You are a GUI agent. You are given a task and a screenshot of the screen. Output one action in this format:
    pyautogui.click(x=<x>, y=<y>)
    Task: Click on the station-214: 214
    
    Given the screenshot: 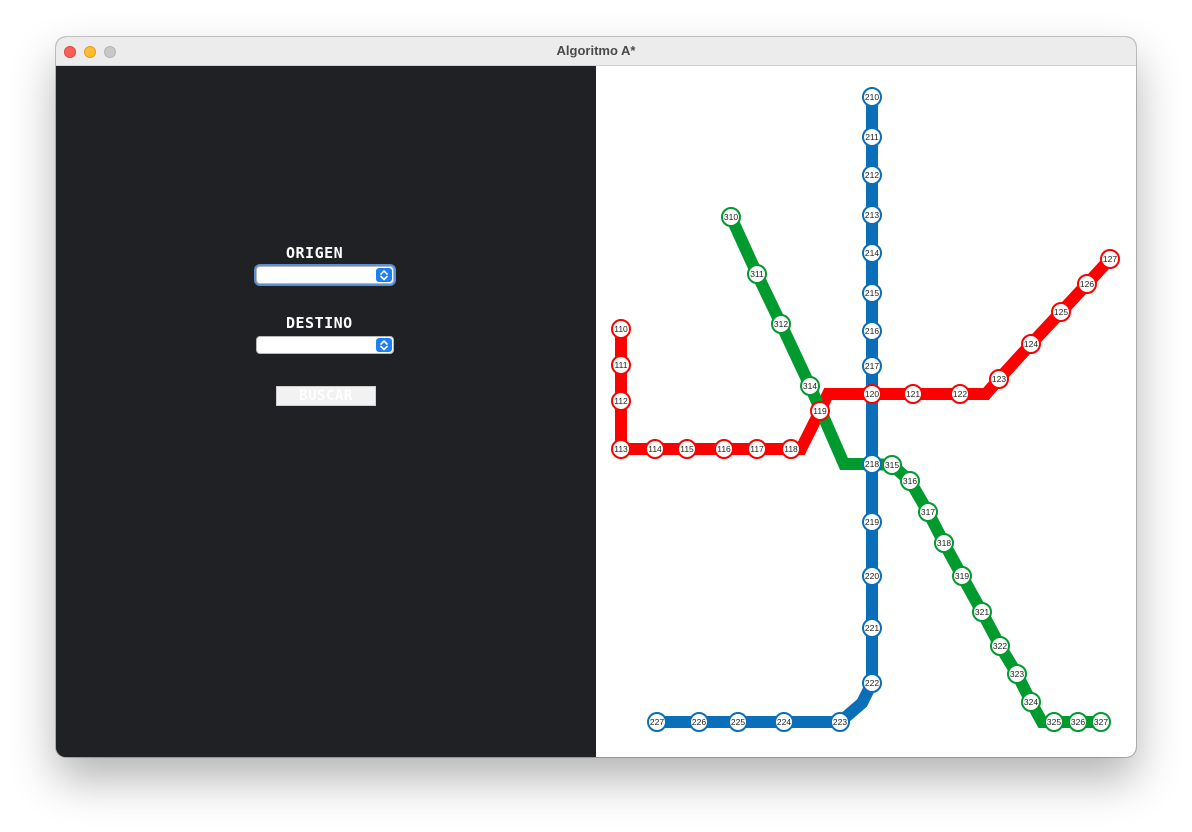 What is the action you would take?
    pyautogui.click(x=872, y=253)
    